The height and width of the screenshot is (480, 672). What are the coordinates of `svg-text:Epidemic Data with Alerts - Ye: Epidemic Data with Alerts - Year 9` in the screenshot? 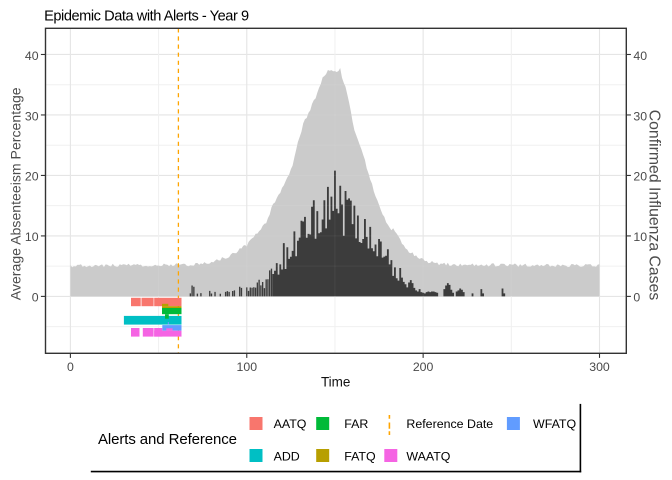 It's located at (146, 17).